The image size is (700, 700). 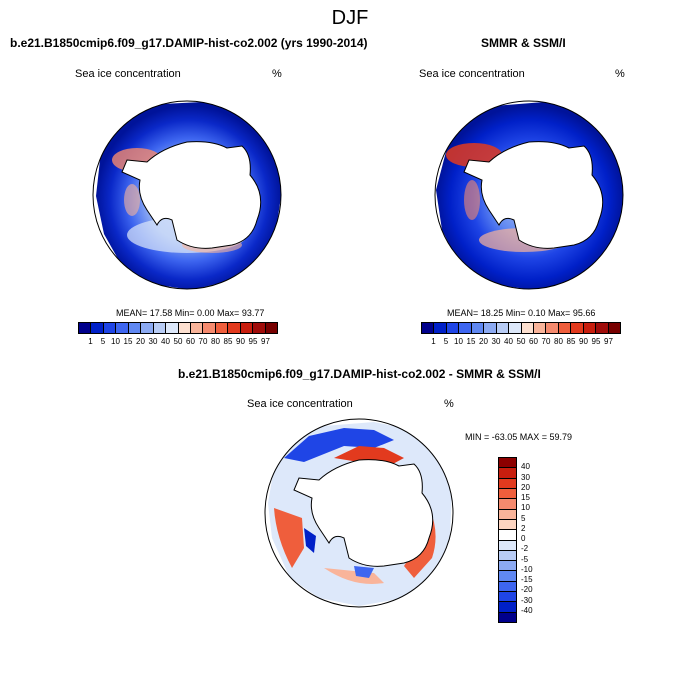 I want to click on colorbar-label: -30, so click(x=527, y=600).